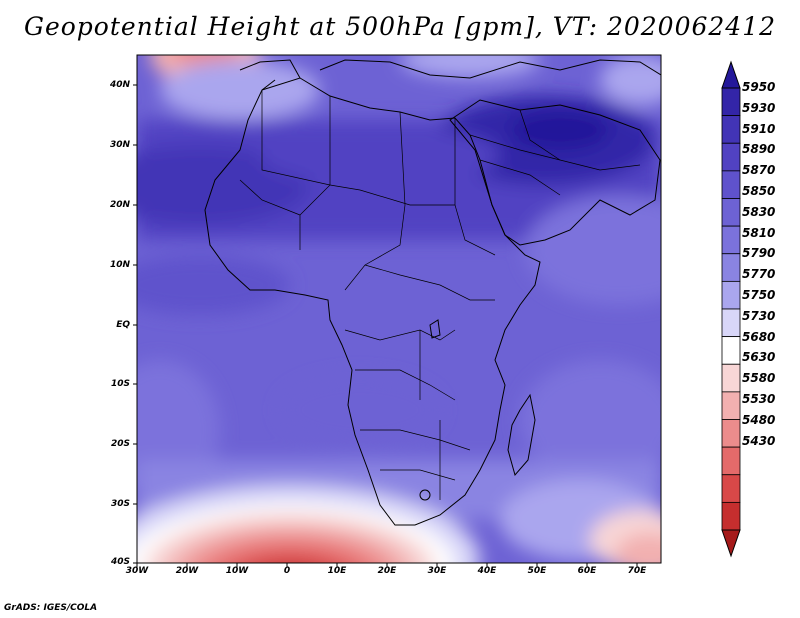 The width and height of the screenshot is (800, 618). I want to click on lat-tick-label: 10N, so click(119, 265).